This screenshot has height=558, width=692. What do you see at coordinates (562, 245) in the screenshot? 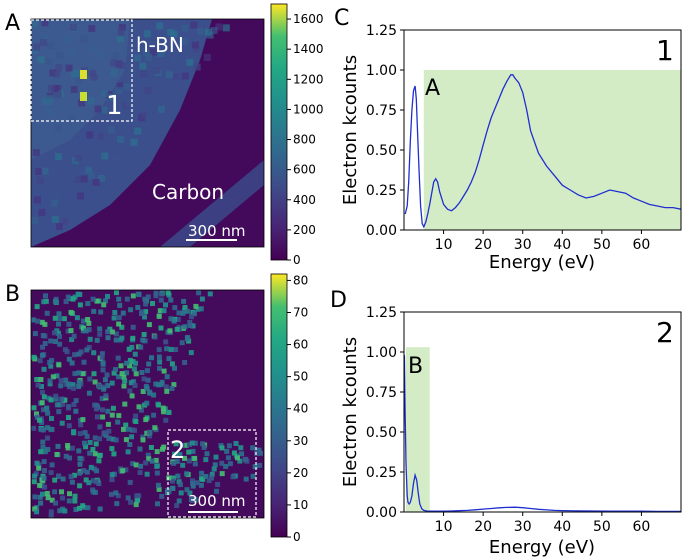
I see `plot-c-xtick-label: 40` at bounding box center [562, 245].